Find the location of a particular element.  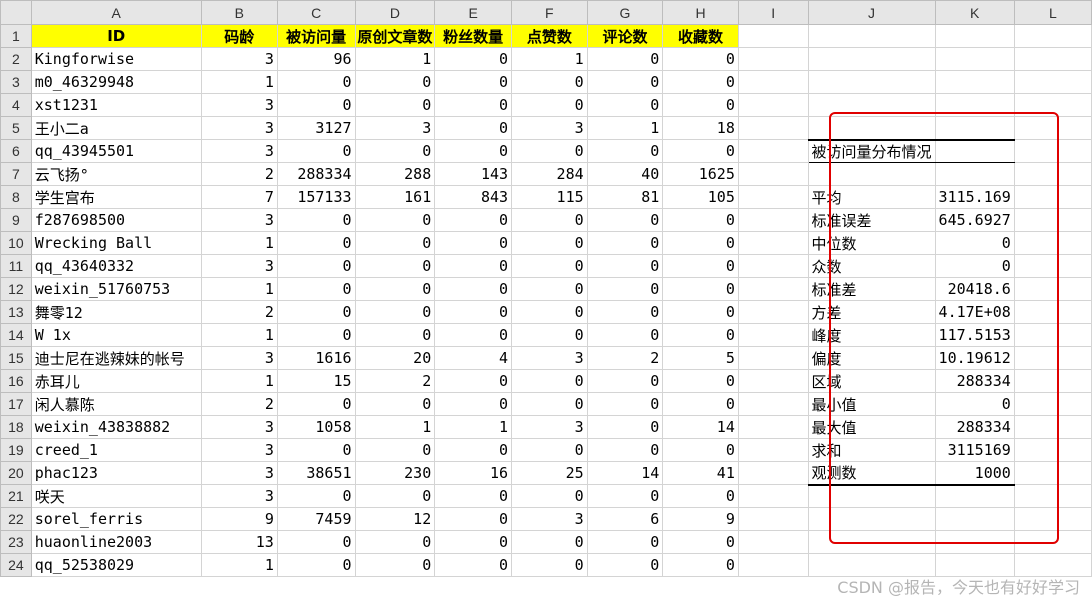

row-header-6: 6 is located at coordinates (16, 151).